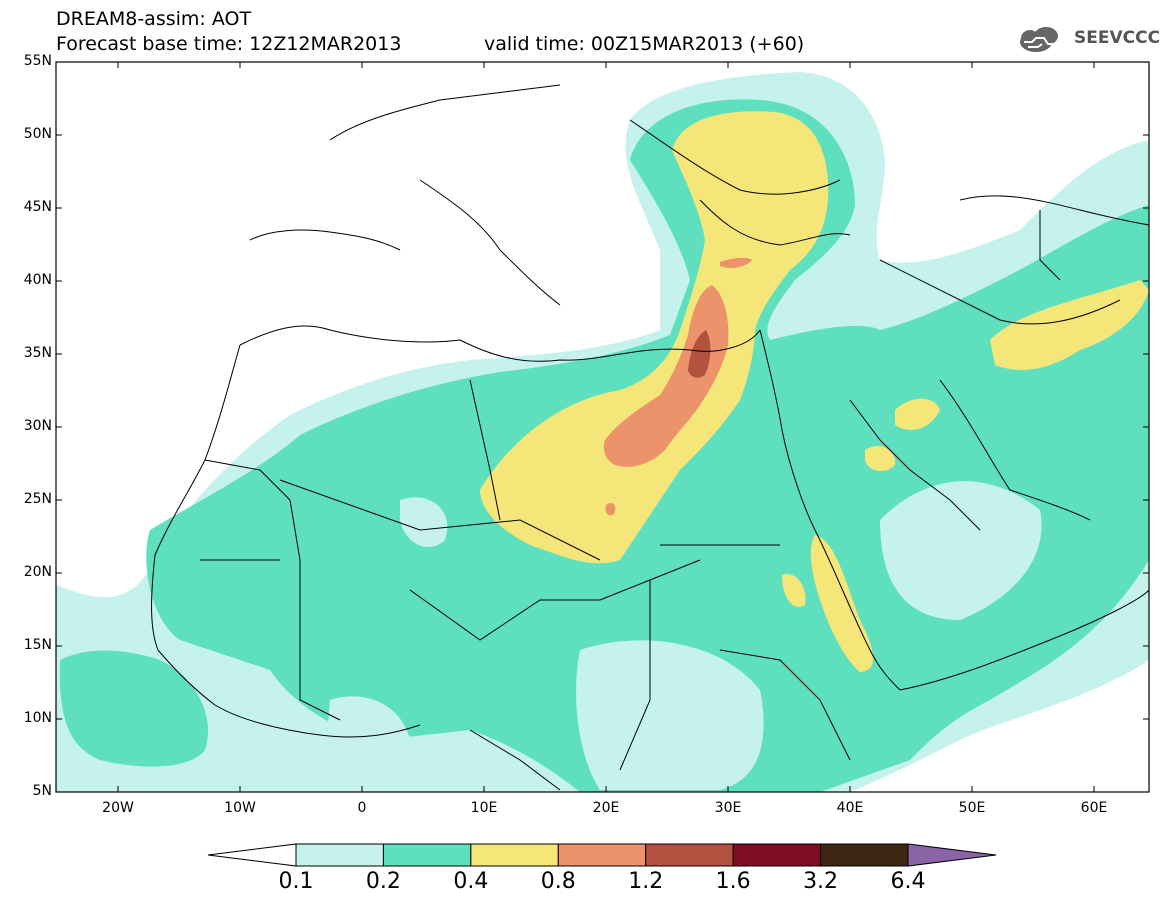  What do you see at coordinates (118, 808) in the screenshot?
I see `lon-label: 20W` at bounding box center [118, 808].